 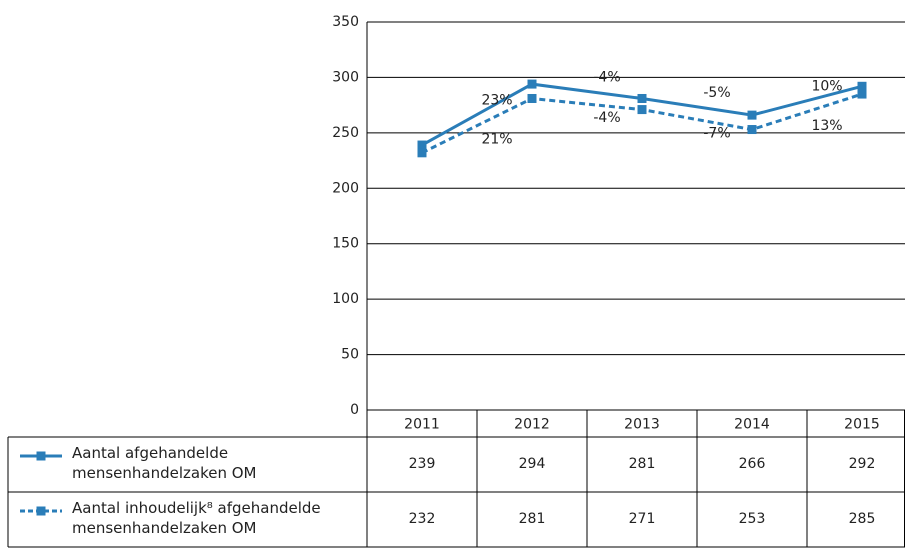 I want to click on change-label: -5%, so click(x=716, y=93).